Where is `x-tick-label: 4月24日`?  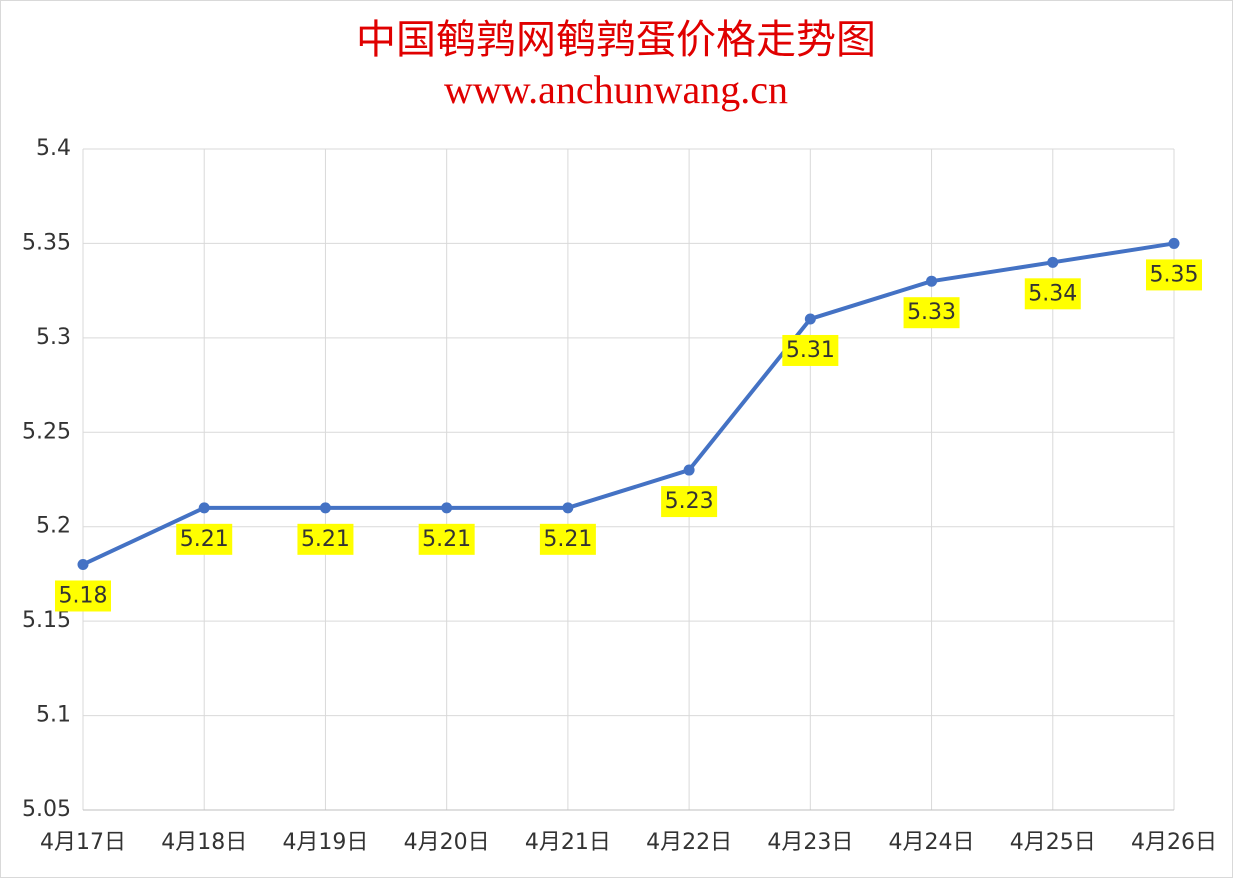 x-tick-label: 4月24日 is located at coordinates (932, 842).